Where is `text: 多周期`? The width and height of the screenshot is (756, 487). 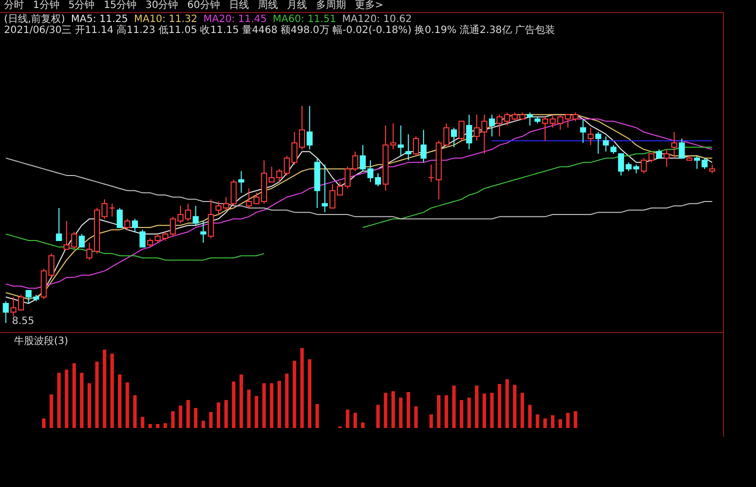 text: 多周期 is located at coordinates (331, 5).